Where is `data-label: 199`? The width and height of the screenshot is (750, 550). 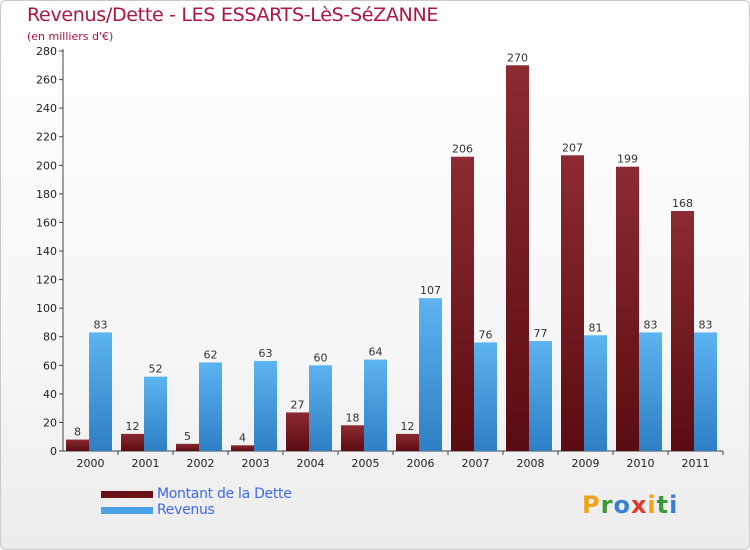
data-label: 199 is located at coordinates (627, 159).